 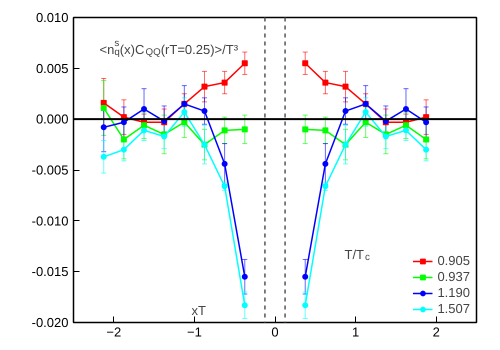 I want to click on x-tick-label: 2, so click(x=436, y=332).